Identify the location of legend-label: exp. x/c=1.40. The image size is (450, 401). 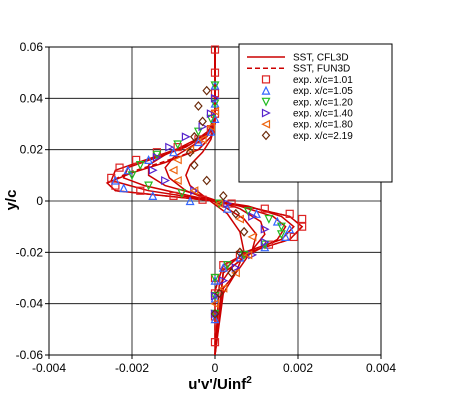
(323, 114).